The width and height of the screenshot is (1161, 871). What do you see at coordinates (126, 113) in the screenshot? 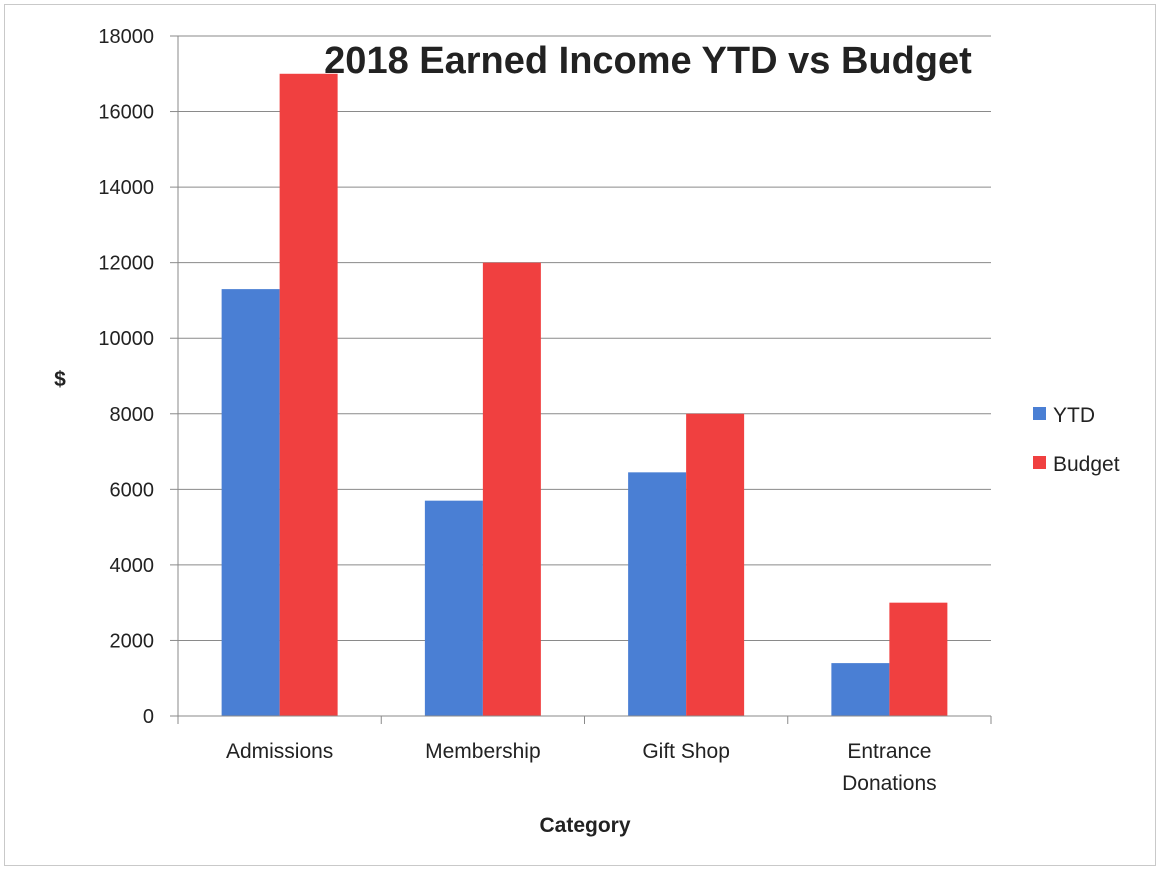
I see `y-tick-label: 16000` at bounding box center [126, 113].